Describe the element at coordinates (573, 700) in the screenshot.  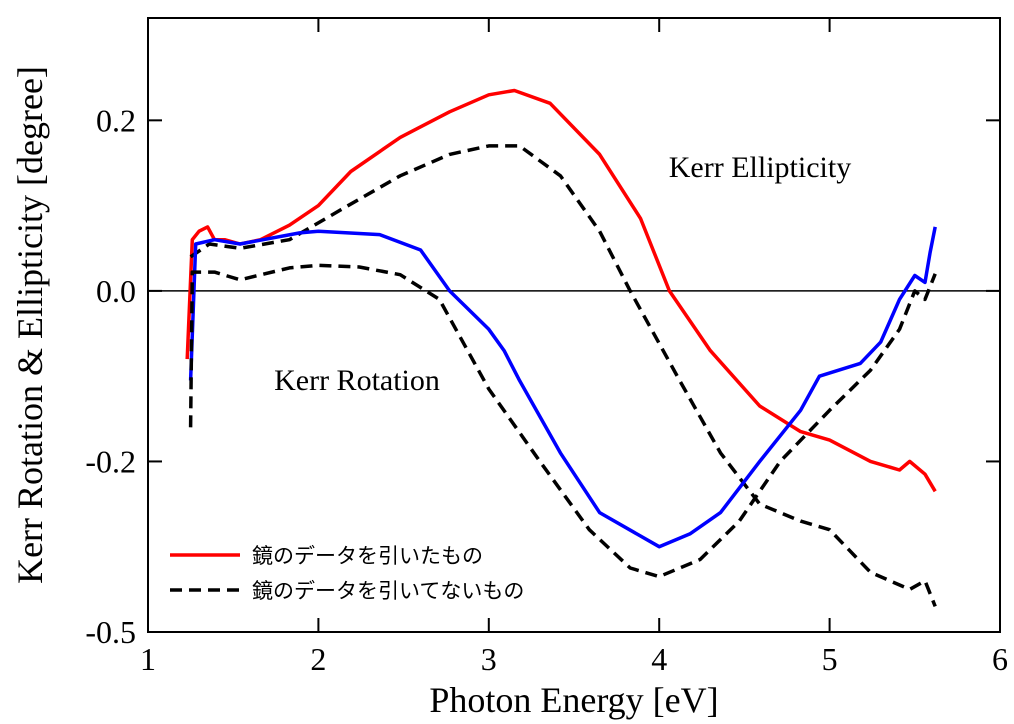
I see `x-axis-label: Photon Energy [eV]` at that location.